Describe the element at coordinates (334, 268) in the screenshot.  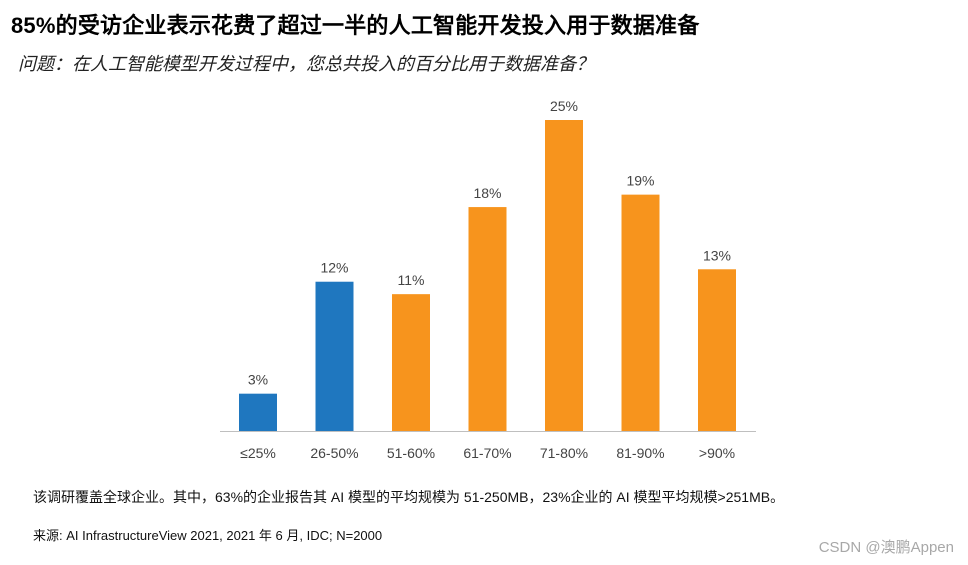
I see `data-label-1: 12%` at that location.